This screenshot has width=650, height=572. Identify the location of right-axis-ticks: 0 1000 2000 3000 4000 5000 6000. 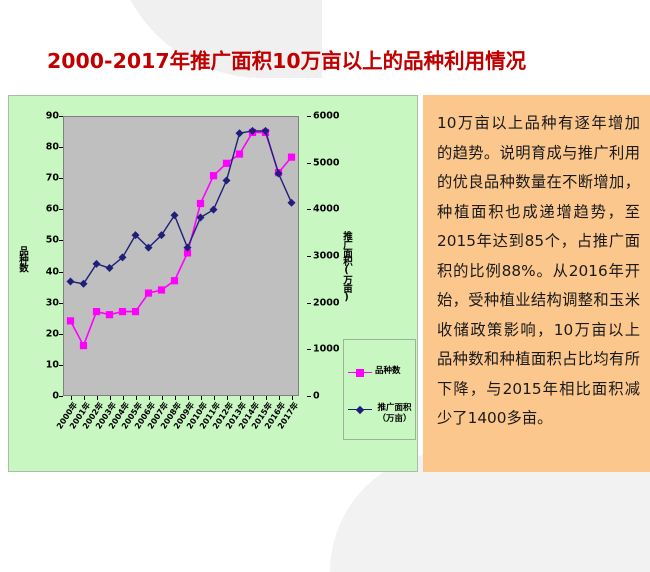
(330, 256).